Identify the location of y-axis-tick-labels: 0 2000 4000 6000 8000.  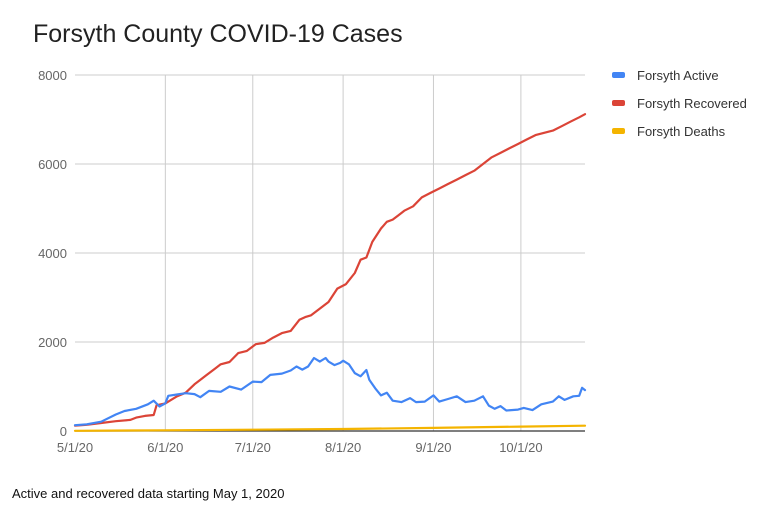
(52, 253).